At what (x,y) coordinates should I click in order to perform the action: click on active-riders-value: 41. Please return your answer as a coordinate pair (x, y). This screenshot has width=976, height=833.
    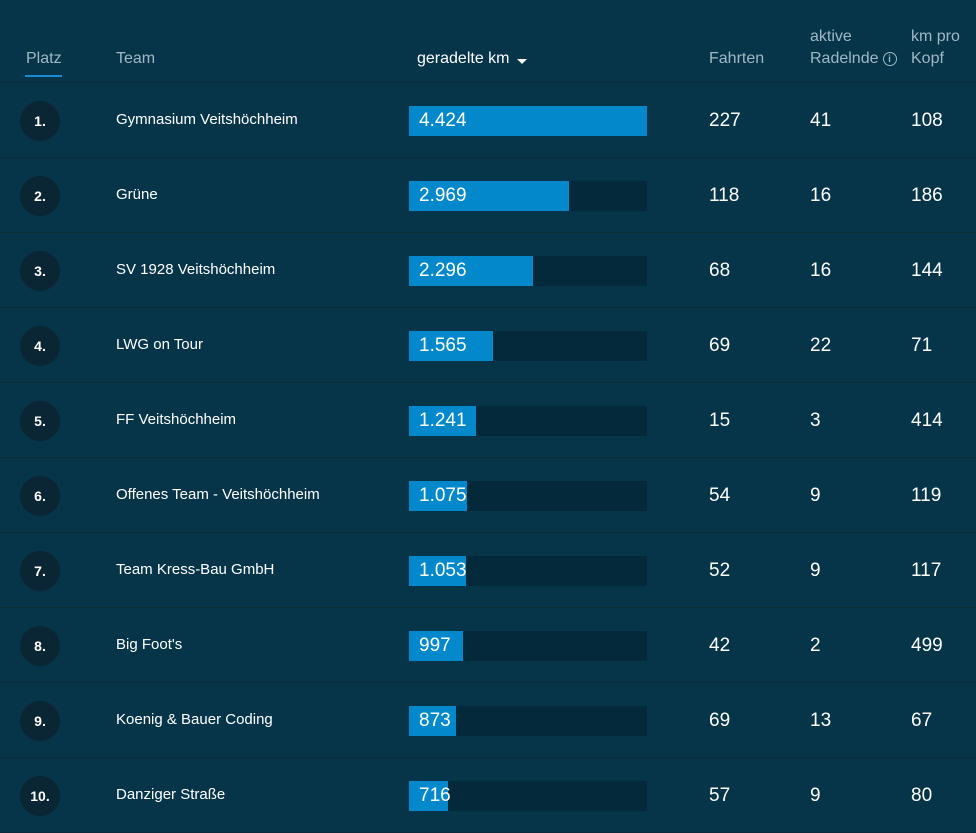
    Looking at the image, I should click on (821, 120).